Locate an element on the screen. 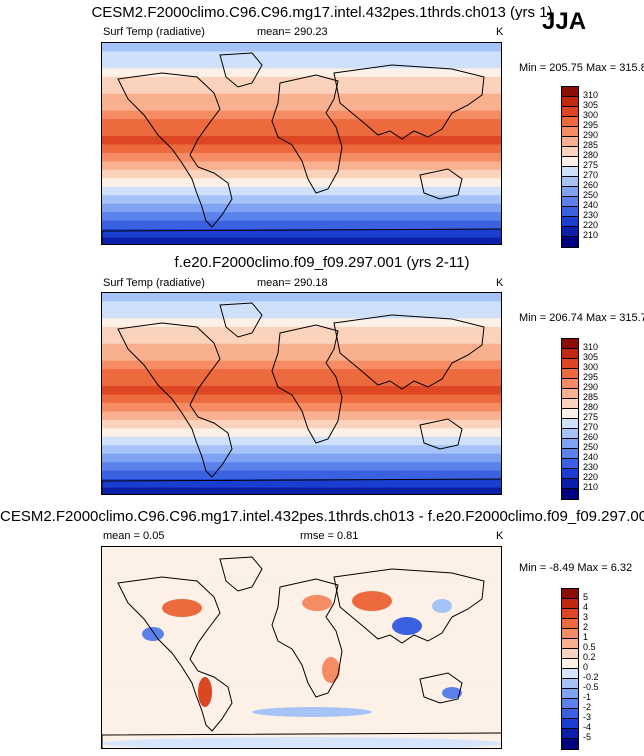  colorbar-tick-label: 0.2 is located at coordinates (589, 657).